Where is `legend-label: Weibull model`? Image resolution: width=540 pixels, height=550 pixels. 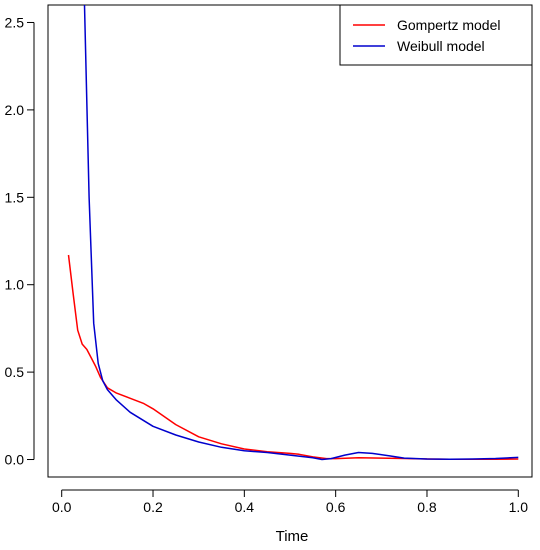
legend-label: Weibull model is located at coordinates (441, 46).